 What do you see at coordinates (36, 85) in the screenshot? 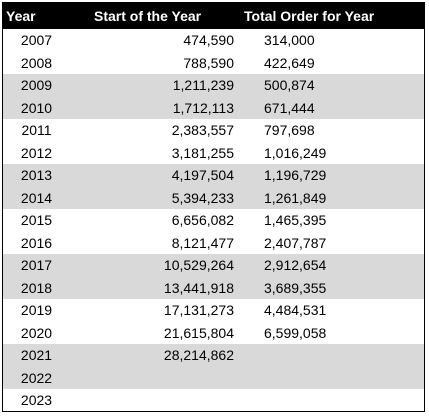
I see `year-cell: 2009` at bounding box center [36, 85].